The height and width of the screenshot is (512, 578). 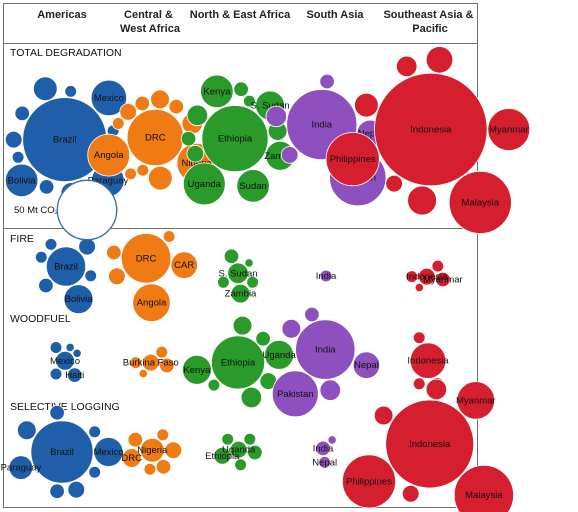 I want to click on region-header-line: Southeast Asia &, so click(x=428, y=15).